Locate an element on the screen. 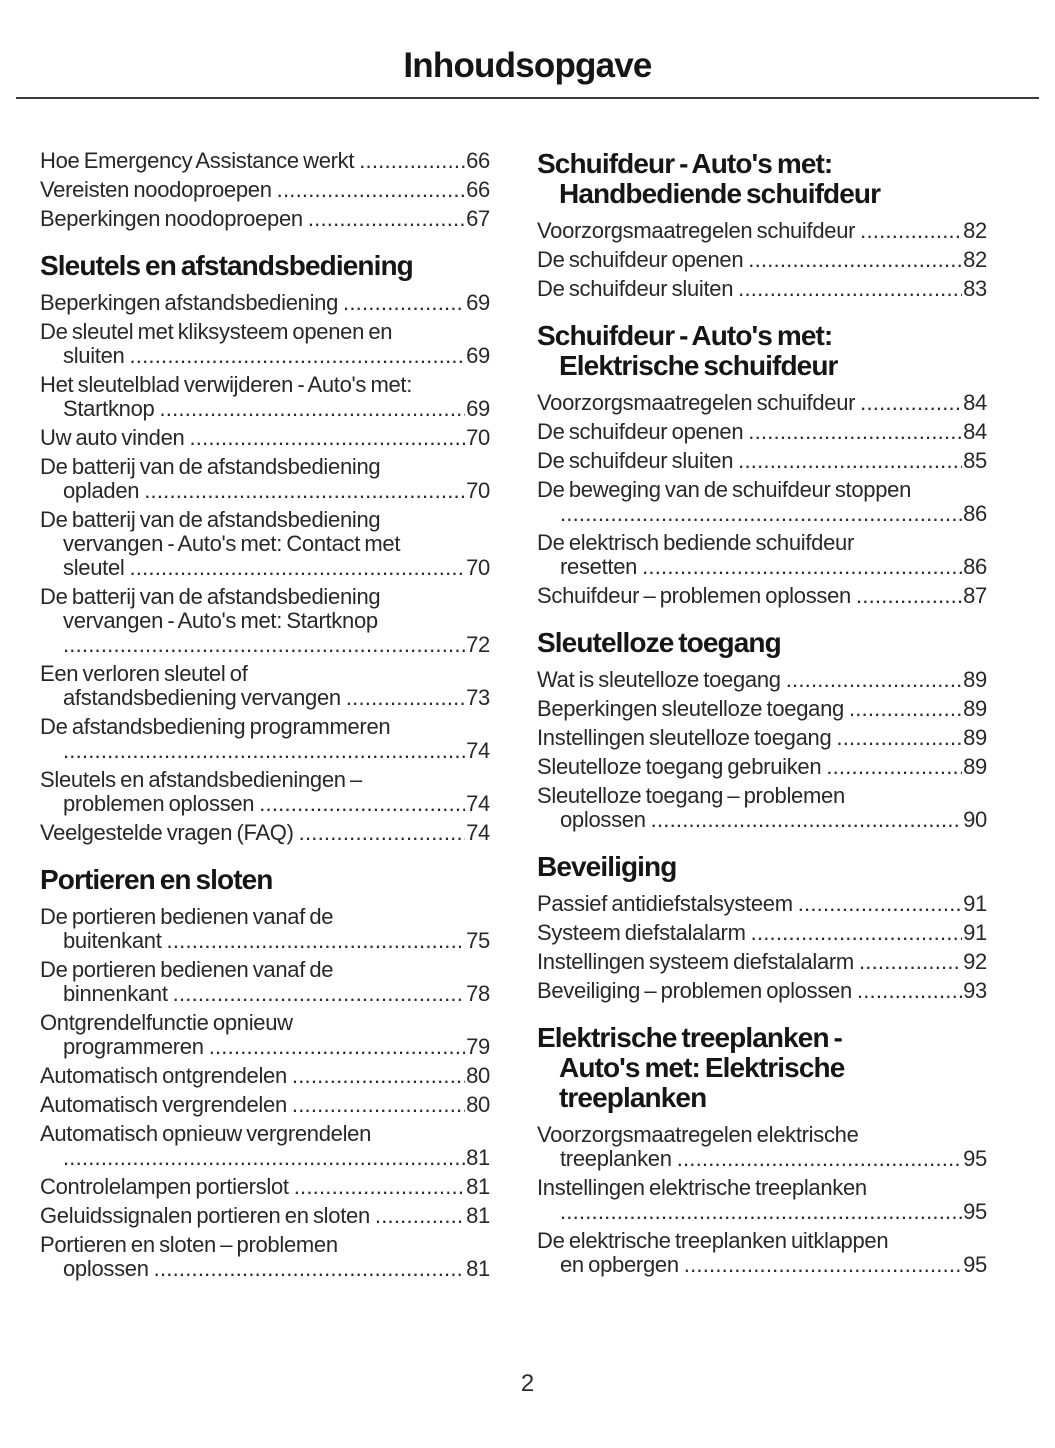 This screenshot has width=1055, height=1448. toc-entry-page-number: 81 is located at coordinates (478, 1215).